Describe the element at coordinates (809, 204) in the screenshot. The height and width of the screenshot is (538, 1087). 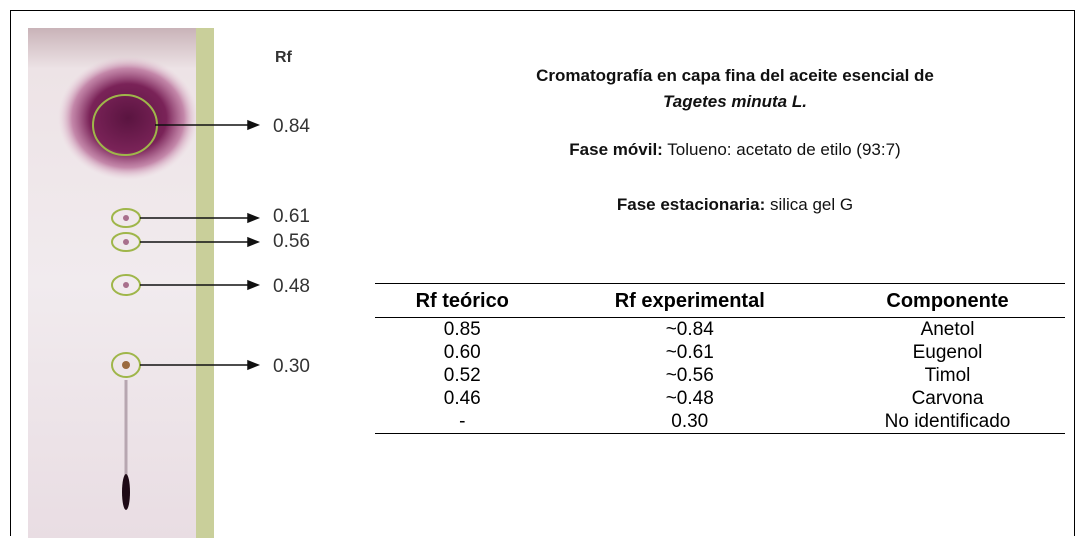
I see `text: silica gel G` at that location.